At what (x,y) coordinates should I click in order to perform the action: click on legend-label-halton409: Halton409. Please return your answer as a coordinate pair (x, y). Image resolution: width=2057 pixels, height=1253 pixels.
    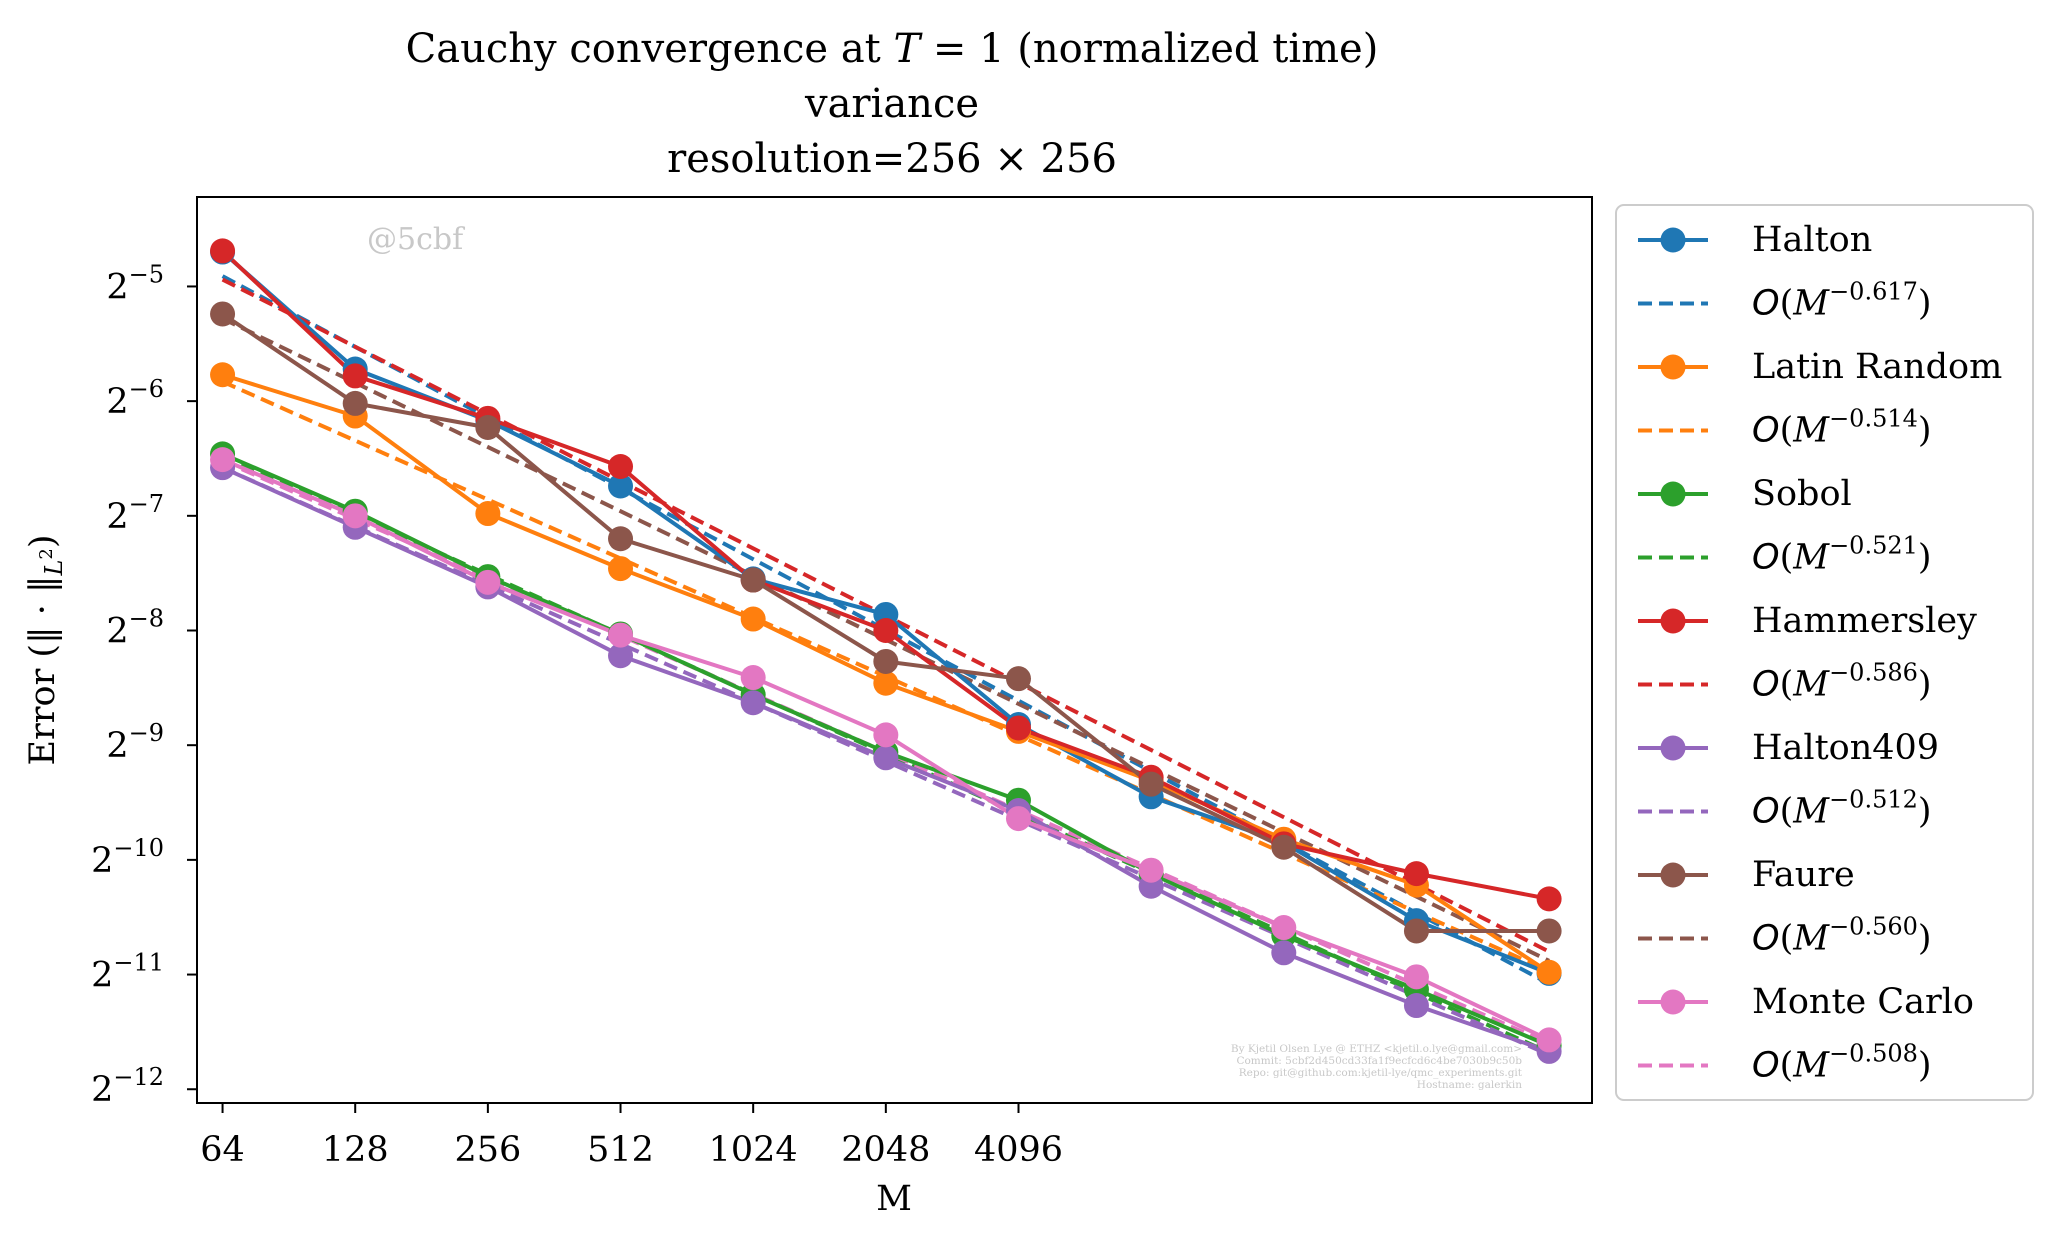
    Looking at the image, I should click on (1845, 748).